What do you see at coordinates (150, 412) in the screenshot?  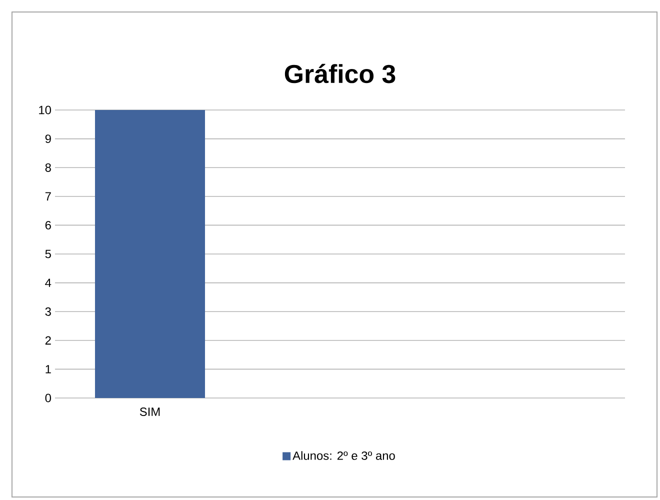 I see `x-tick-label: SIM` at bounding box center [150, 412].